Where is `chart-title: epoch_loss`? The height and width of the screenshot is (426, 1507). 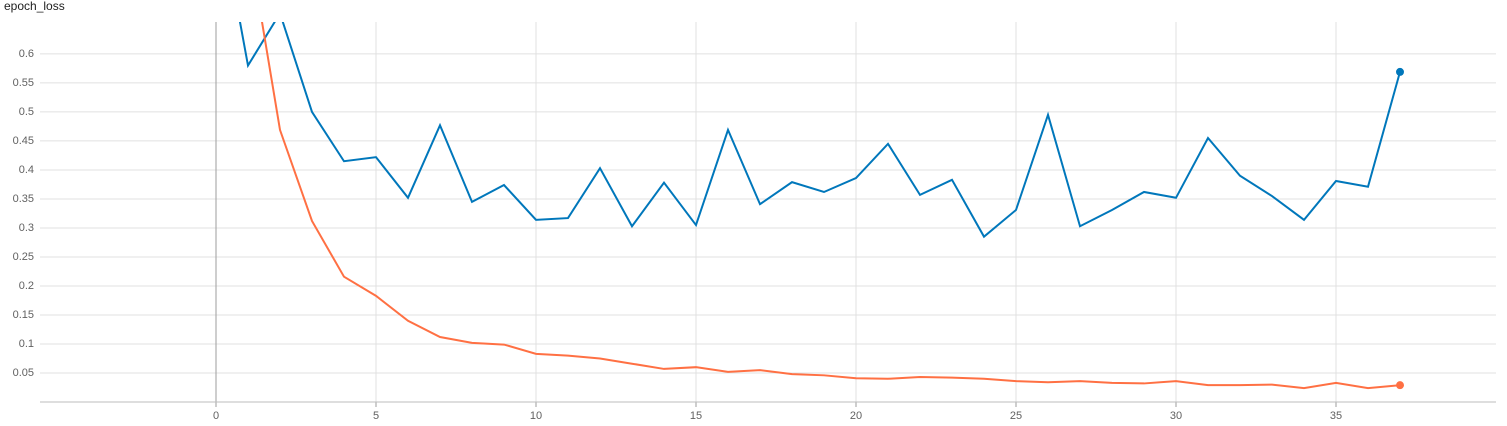 chart-title: epoch_loss is located at coordinates (34, 6).